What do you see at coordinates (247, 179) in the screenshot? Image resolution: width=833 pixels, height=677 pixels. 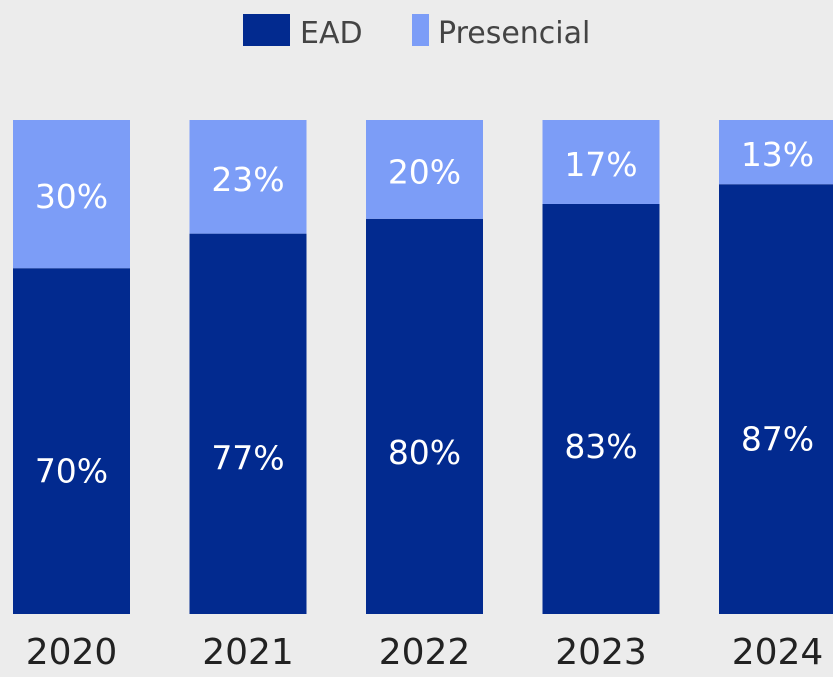 I see `data-label-presencial-2021: 23%` at bounding box center [247, 179].